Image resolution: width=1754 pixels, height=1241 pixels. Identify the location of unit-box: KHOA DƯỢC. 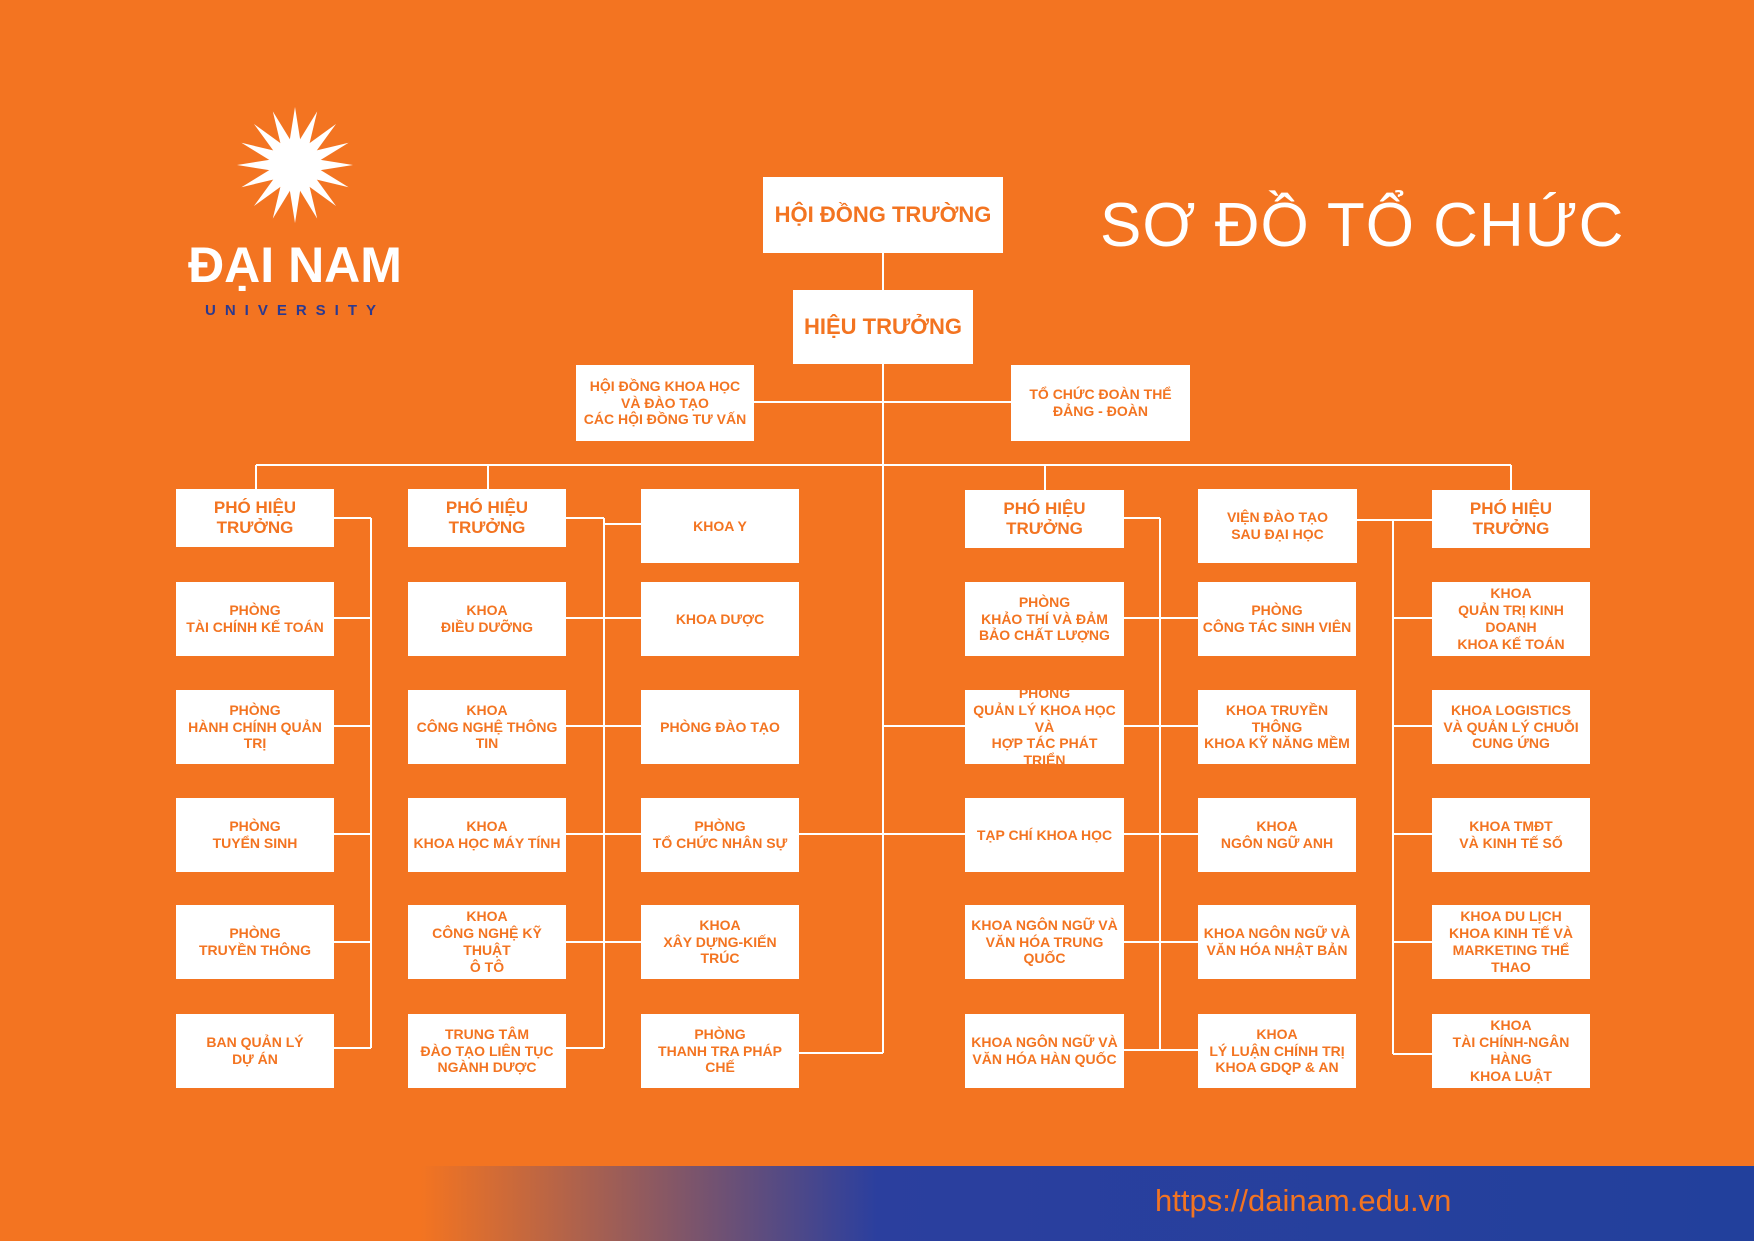
(720, 619).